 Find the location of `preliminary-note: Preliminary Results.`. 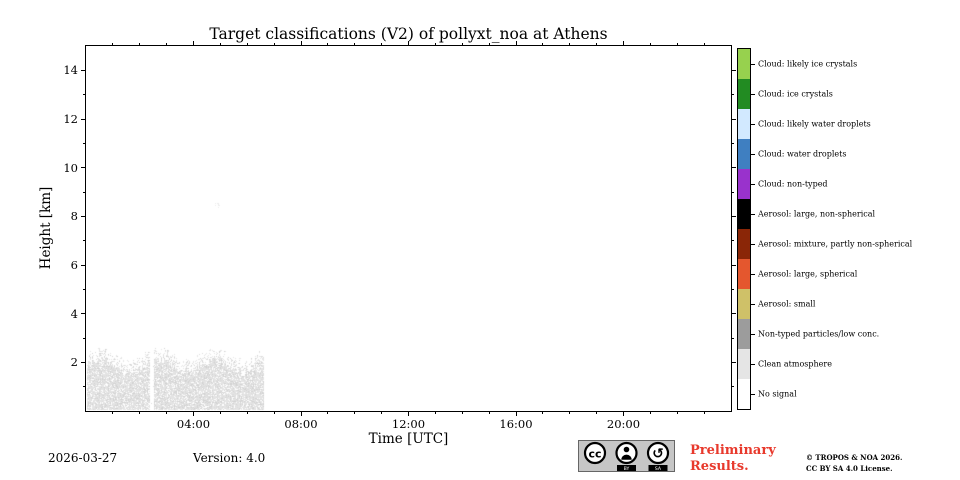

preliminary-note: Preliminary Results. is located at coordinates (733, 458).